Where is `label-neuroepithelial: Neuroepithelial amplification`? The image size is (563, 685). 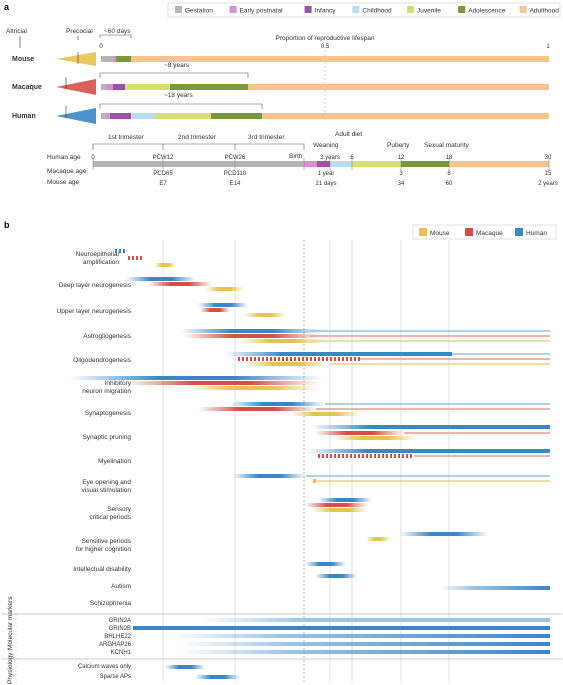
label-neuroepithelial: Neuroepithelial amplification is located at coordinates (98, 258).